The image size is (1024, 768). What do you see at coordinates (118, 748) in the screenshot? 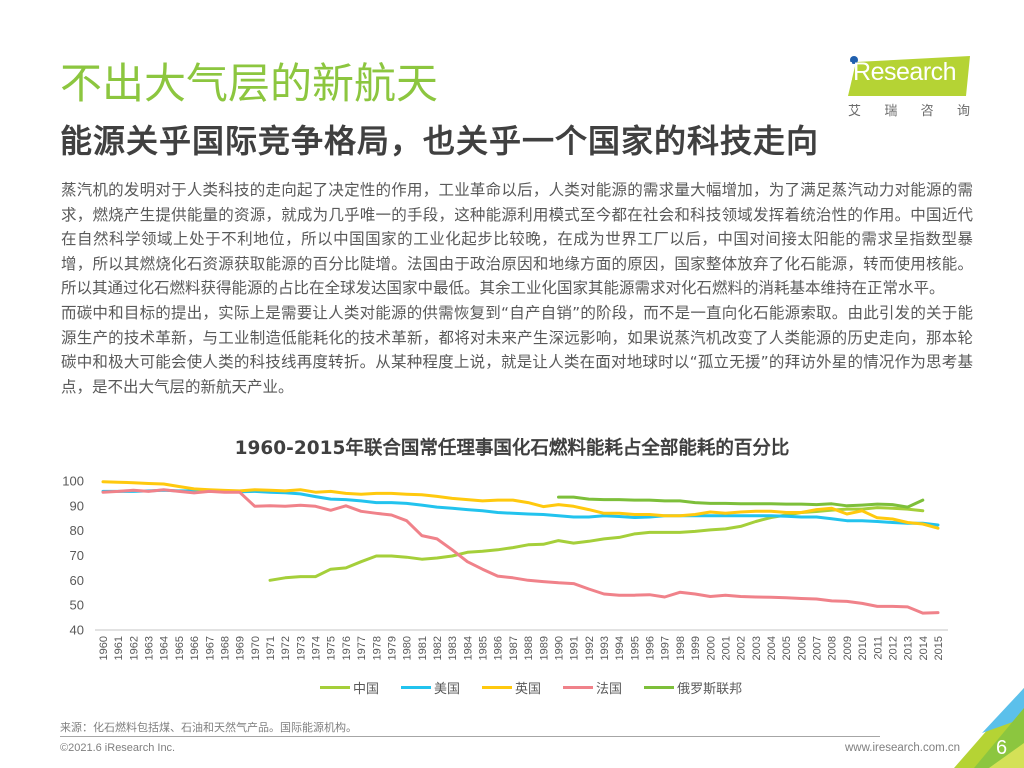
I see `copyright: ©2021.6 iResearch Inc.` at bounding box center [118, 748].